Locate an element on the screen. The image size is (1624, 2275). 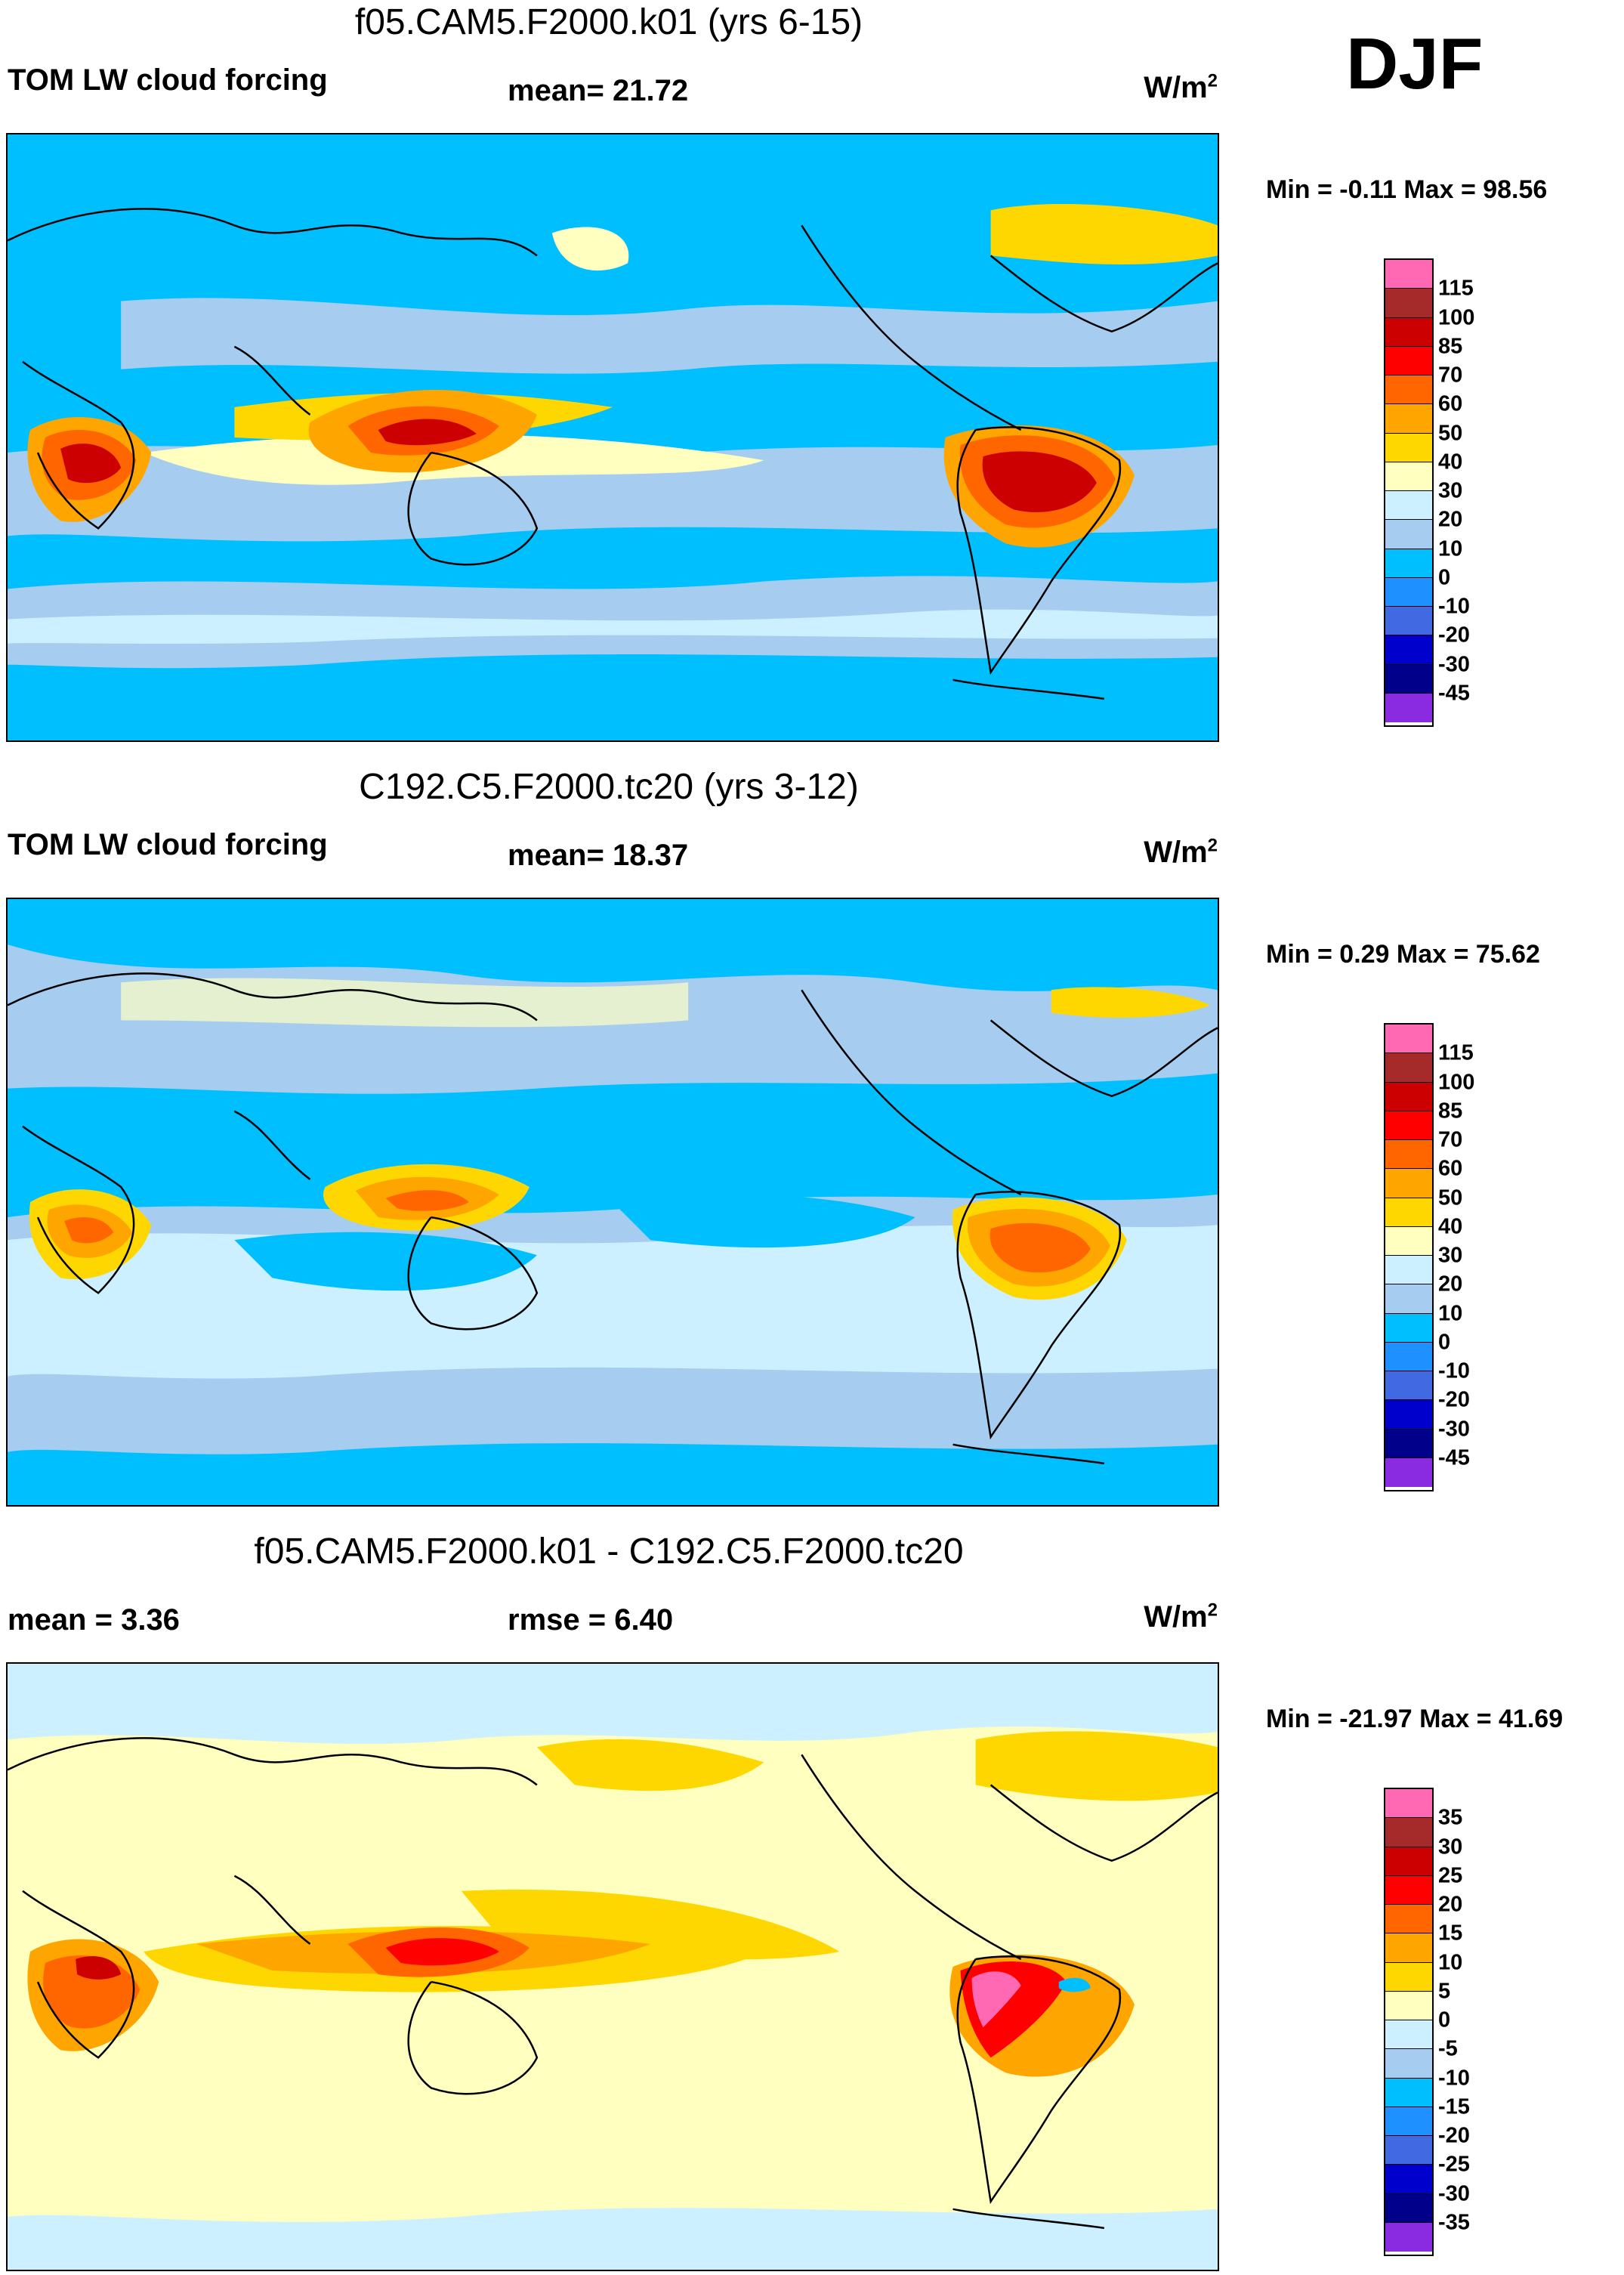
panel-2-minmax: Min = 0.29 Max = 75.62 is located at coordinates (1403, 954).